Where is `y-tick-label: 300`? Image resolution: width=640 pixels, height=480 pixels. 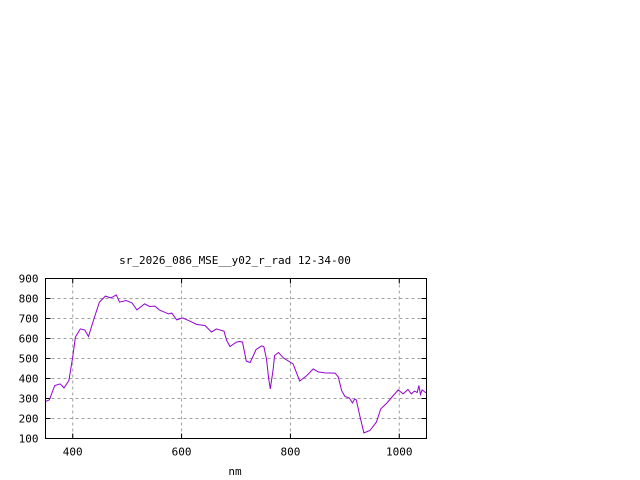 y-tick-label: 300 is located at coordinates (29, 399).